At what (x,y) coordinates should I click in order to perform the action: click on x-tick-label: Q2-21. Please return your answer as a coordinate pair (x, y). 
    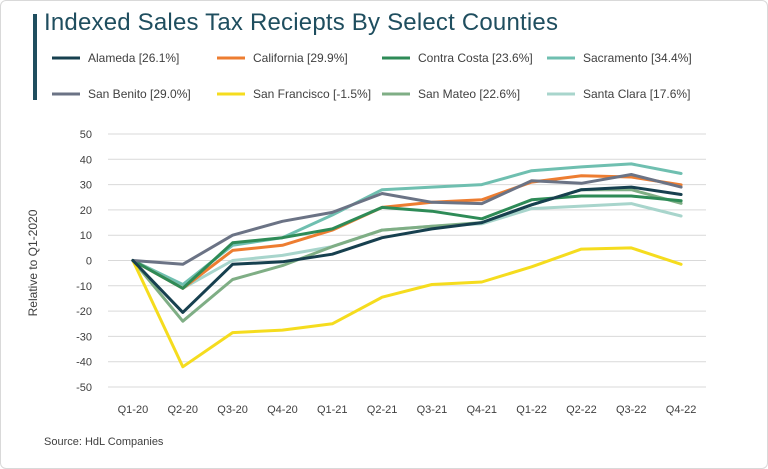
    Looking at the image, I should click on (382, 410).